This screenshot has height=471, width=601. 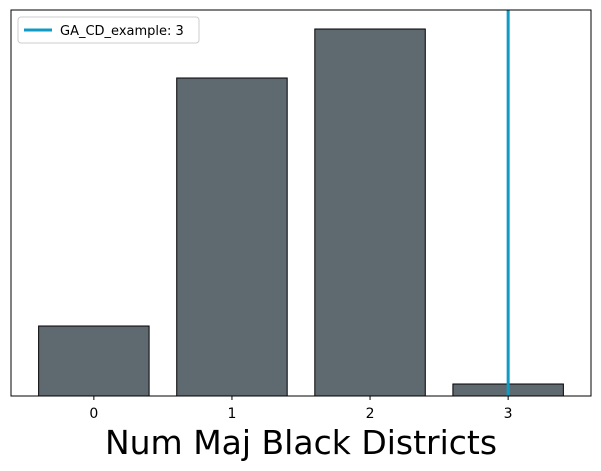 I want to click on x-axis-label: Num Maj Black Districts, so click(x=301, y=442).